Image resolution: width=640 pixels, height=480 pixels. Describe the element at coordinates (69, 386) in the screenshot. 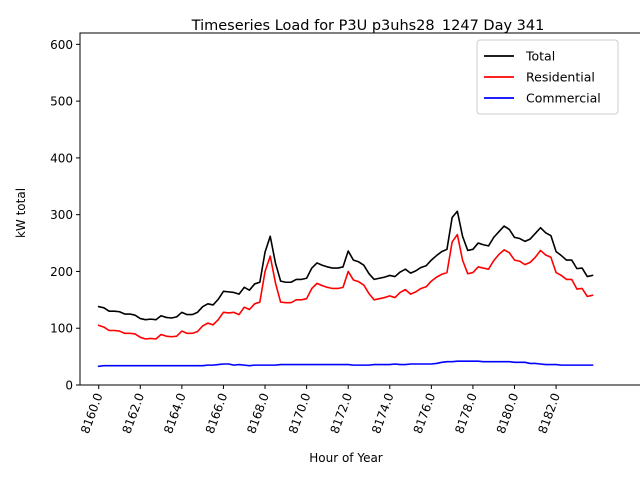

I see `y-tick-label: 0` at that location.